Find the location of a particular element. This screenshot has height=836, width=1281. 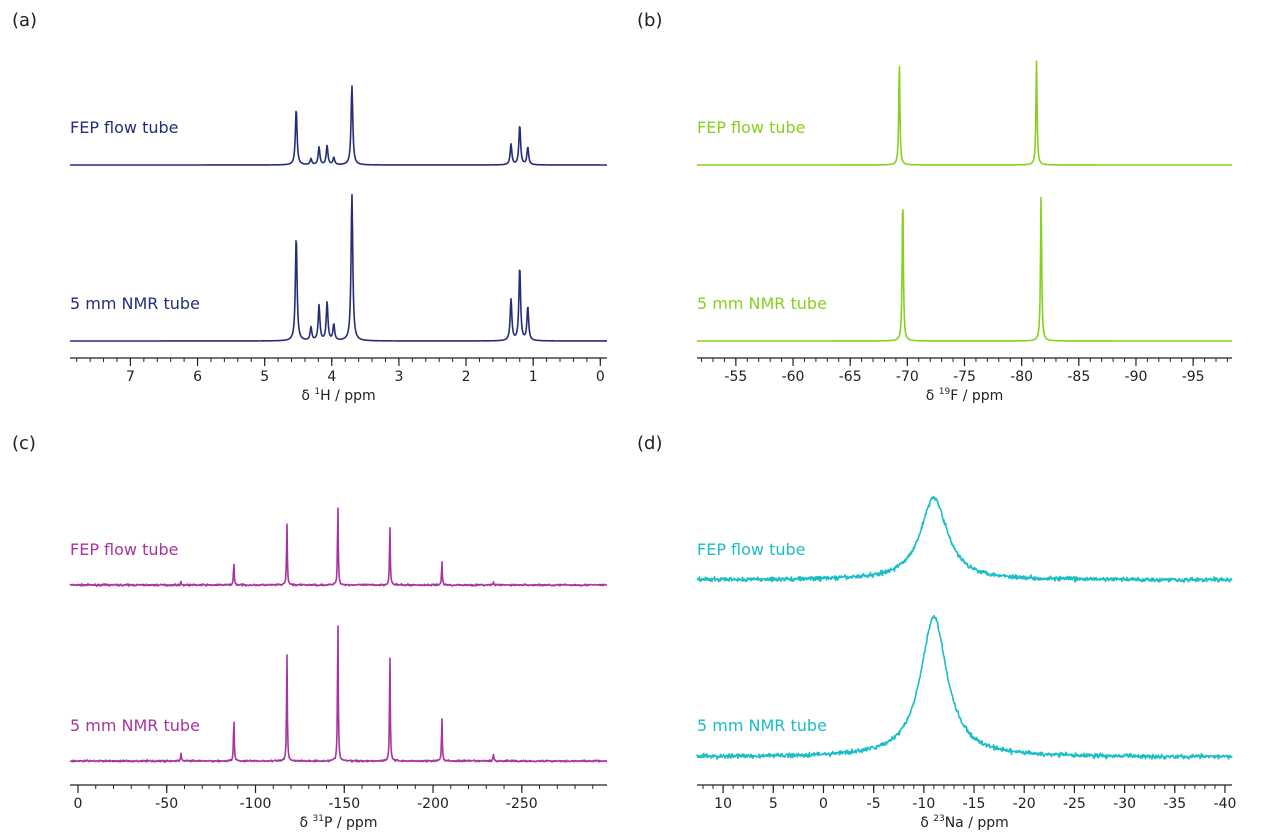

x-tick-label: -80 is located at coordinates (1021, 377).